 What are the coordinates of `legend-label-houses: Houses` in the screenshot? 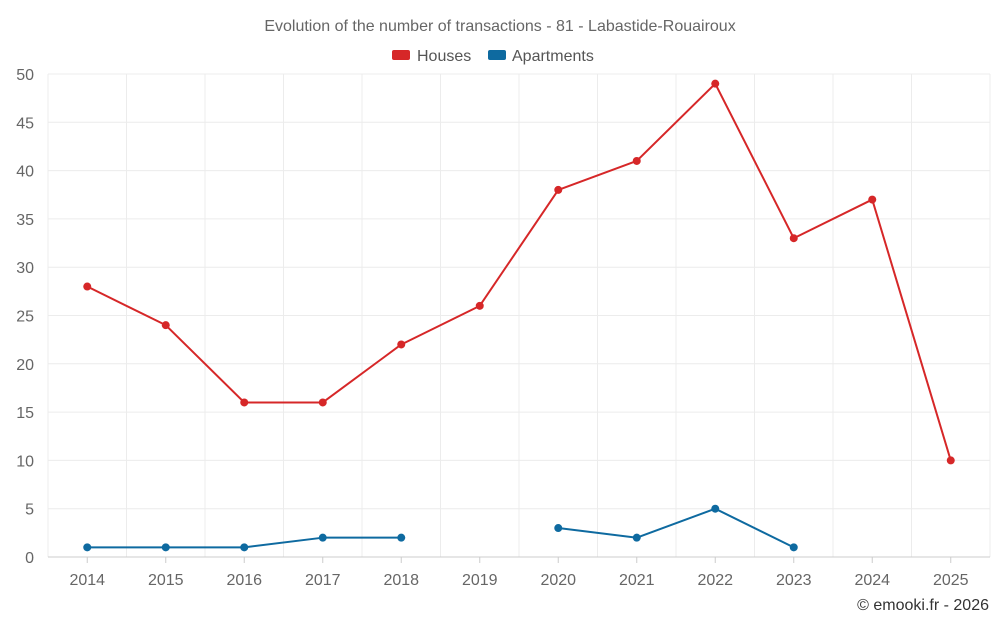 It's located at (444, 56).